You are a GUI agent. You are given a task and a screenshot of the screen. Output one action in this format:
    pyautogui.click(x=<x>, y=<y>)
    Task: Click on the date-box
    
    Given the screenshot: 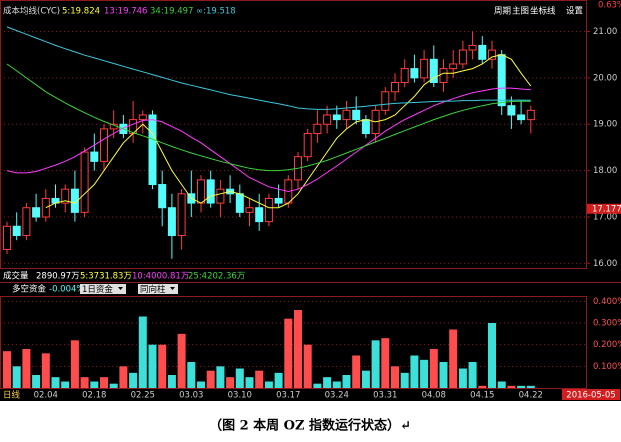 What is the action you would take?
    pyautogui.click(x=591, y=394)
    